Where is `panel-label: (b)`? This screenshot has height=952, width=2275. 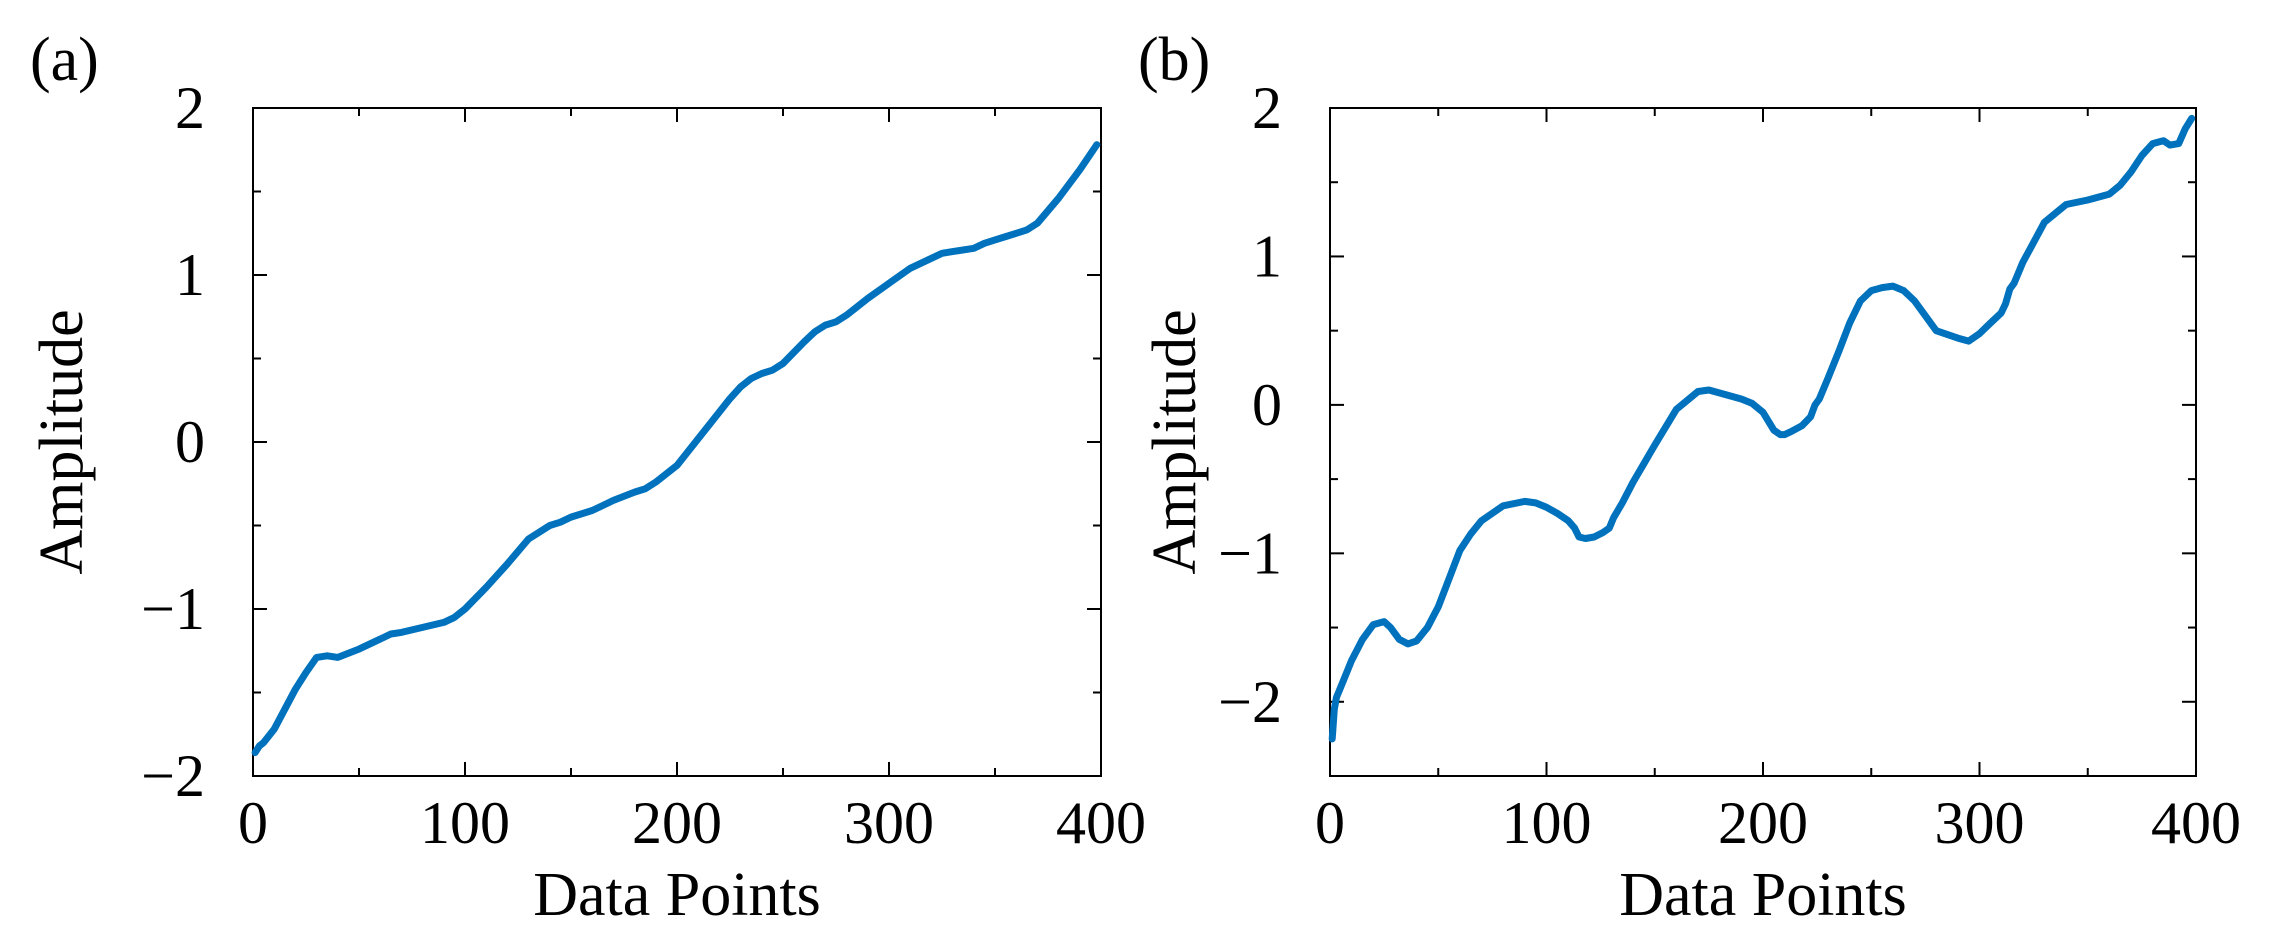
panel-label: (b) is located at coordinates (1174, 60).